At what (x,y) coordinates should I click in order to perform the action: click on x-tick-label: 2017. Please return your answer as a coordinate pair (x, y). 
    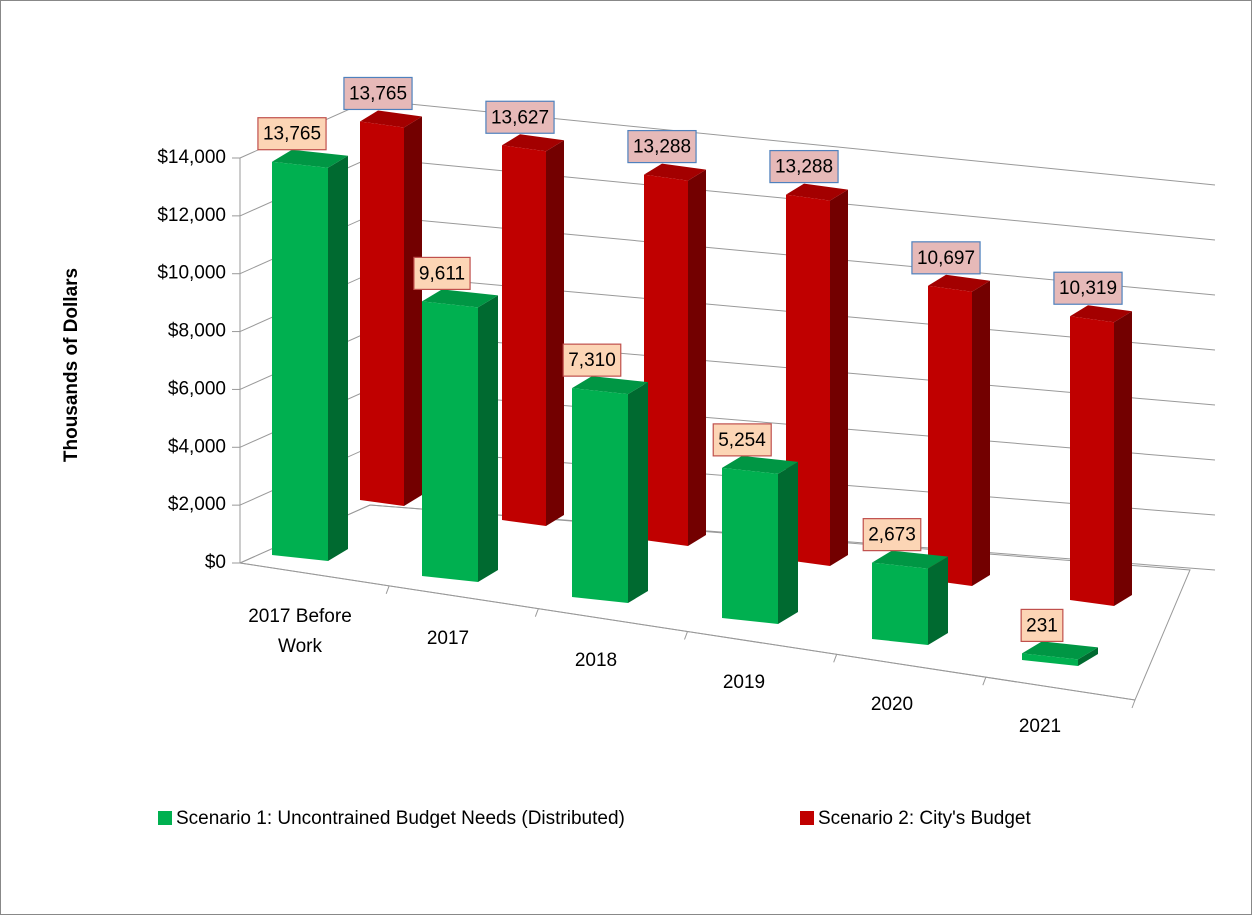
    Looking at the image, I should click on (448, 638).